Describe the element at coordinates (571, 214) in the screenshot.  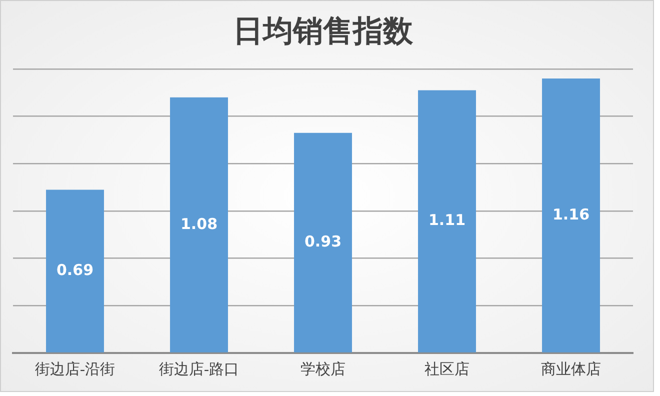
I see `data-label: 1.16` at that location.